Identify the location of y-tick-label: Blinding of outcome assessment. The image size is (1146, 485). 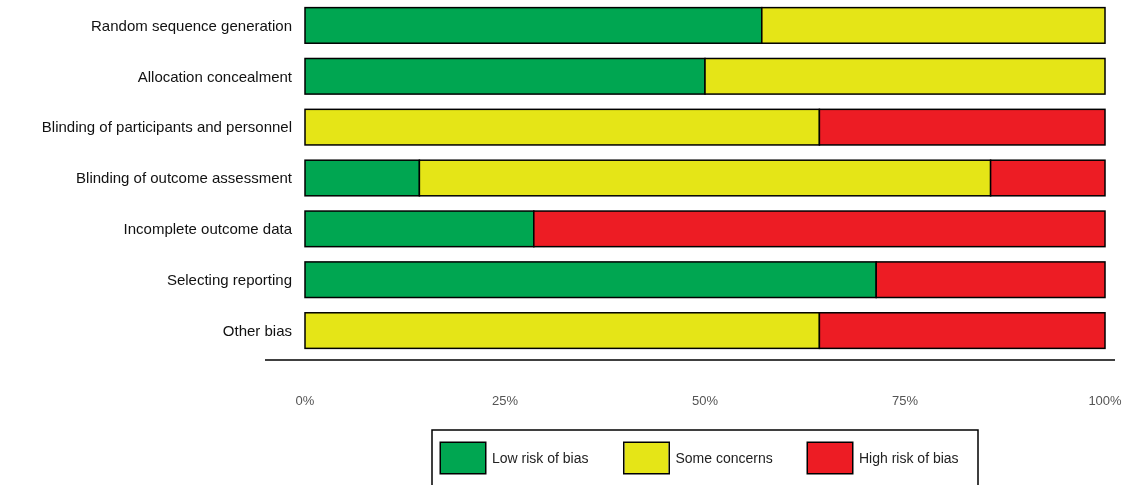
(184, 178).